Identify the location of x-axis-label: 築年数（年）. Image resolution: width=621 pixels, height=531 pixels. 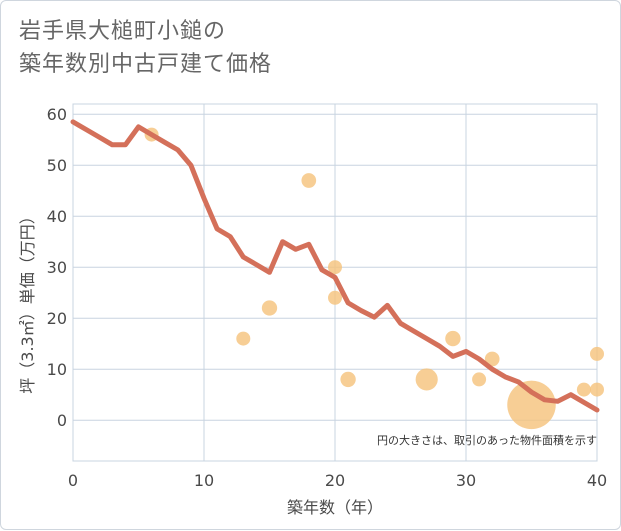
(335, 507).